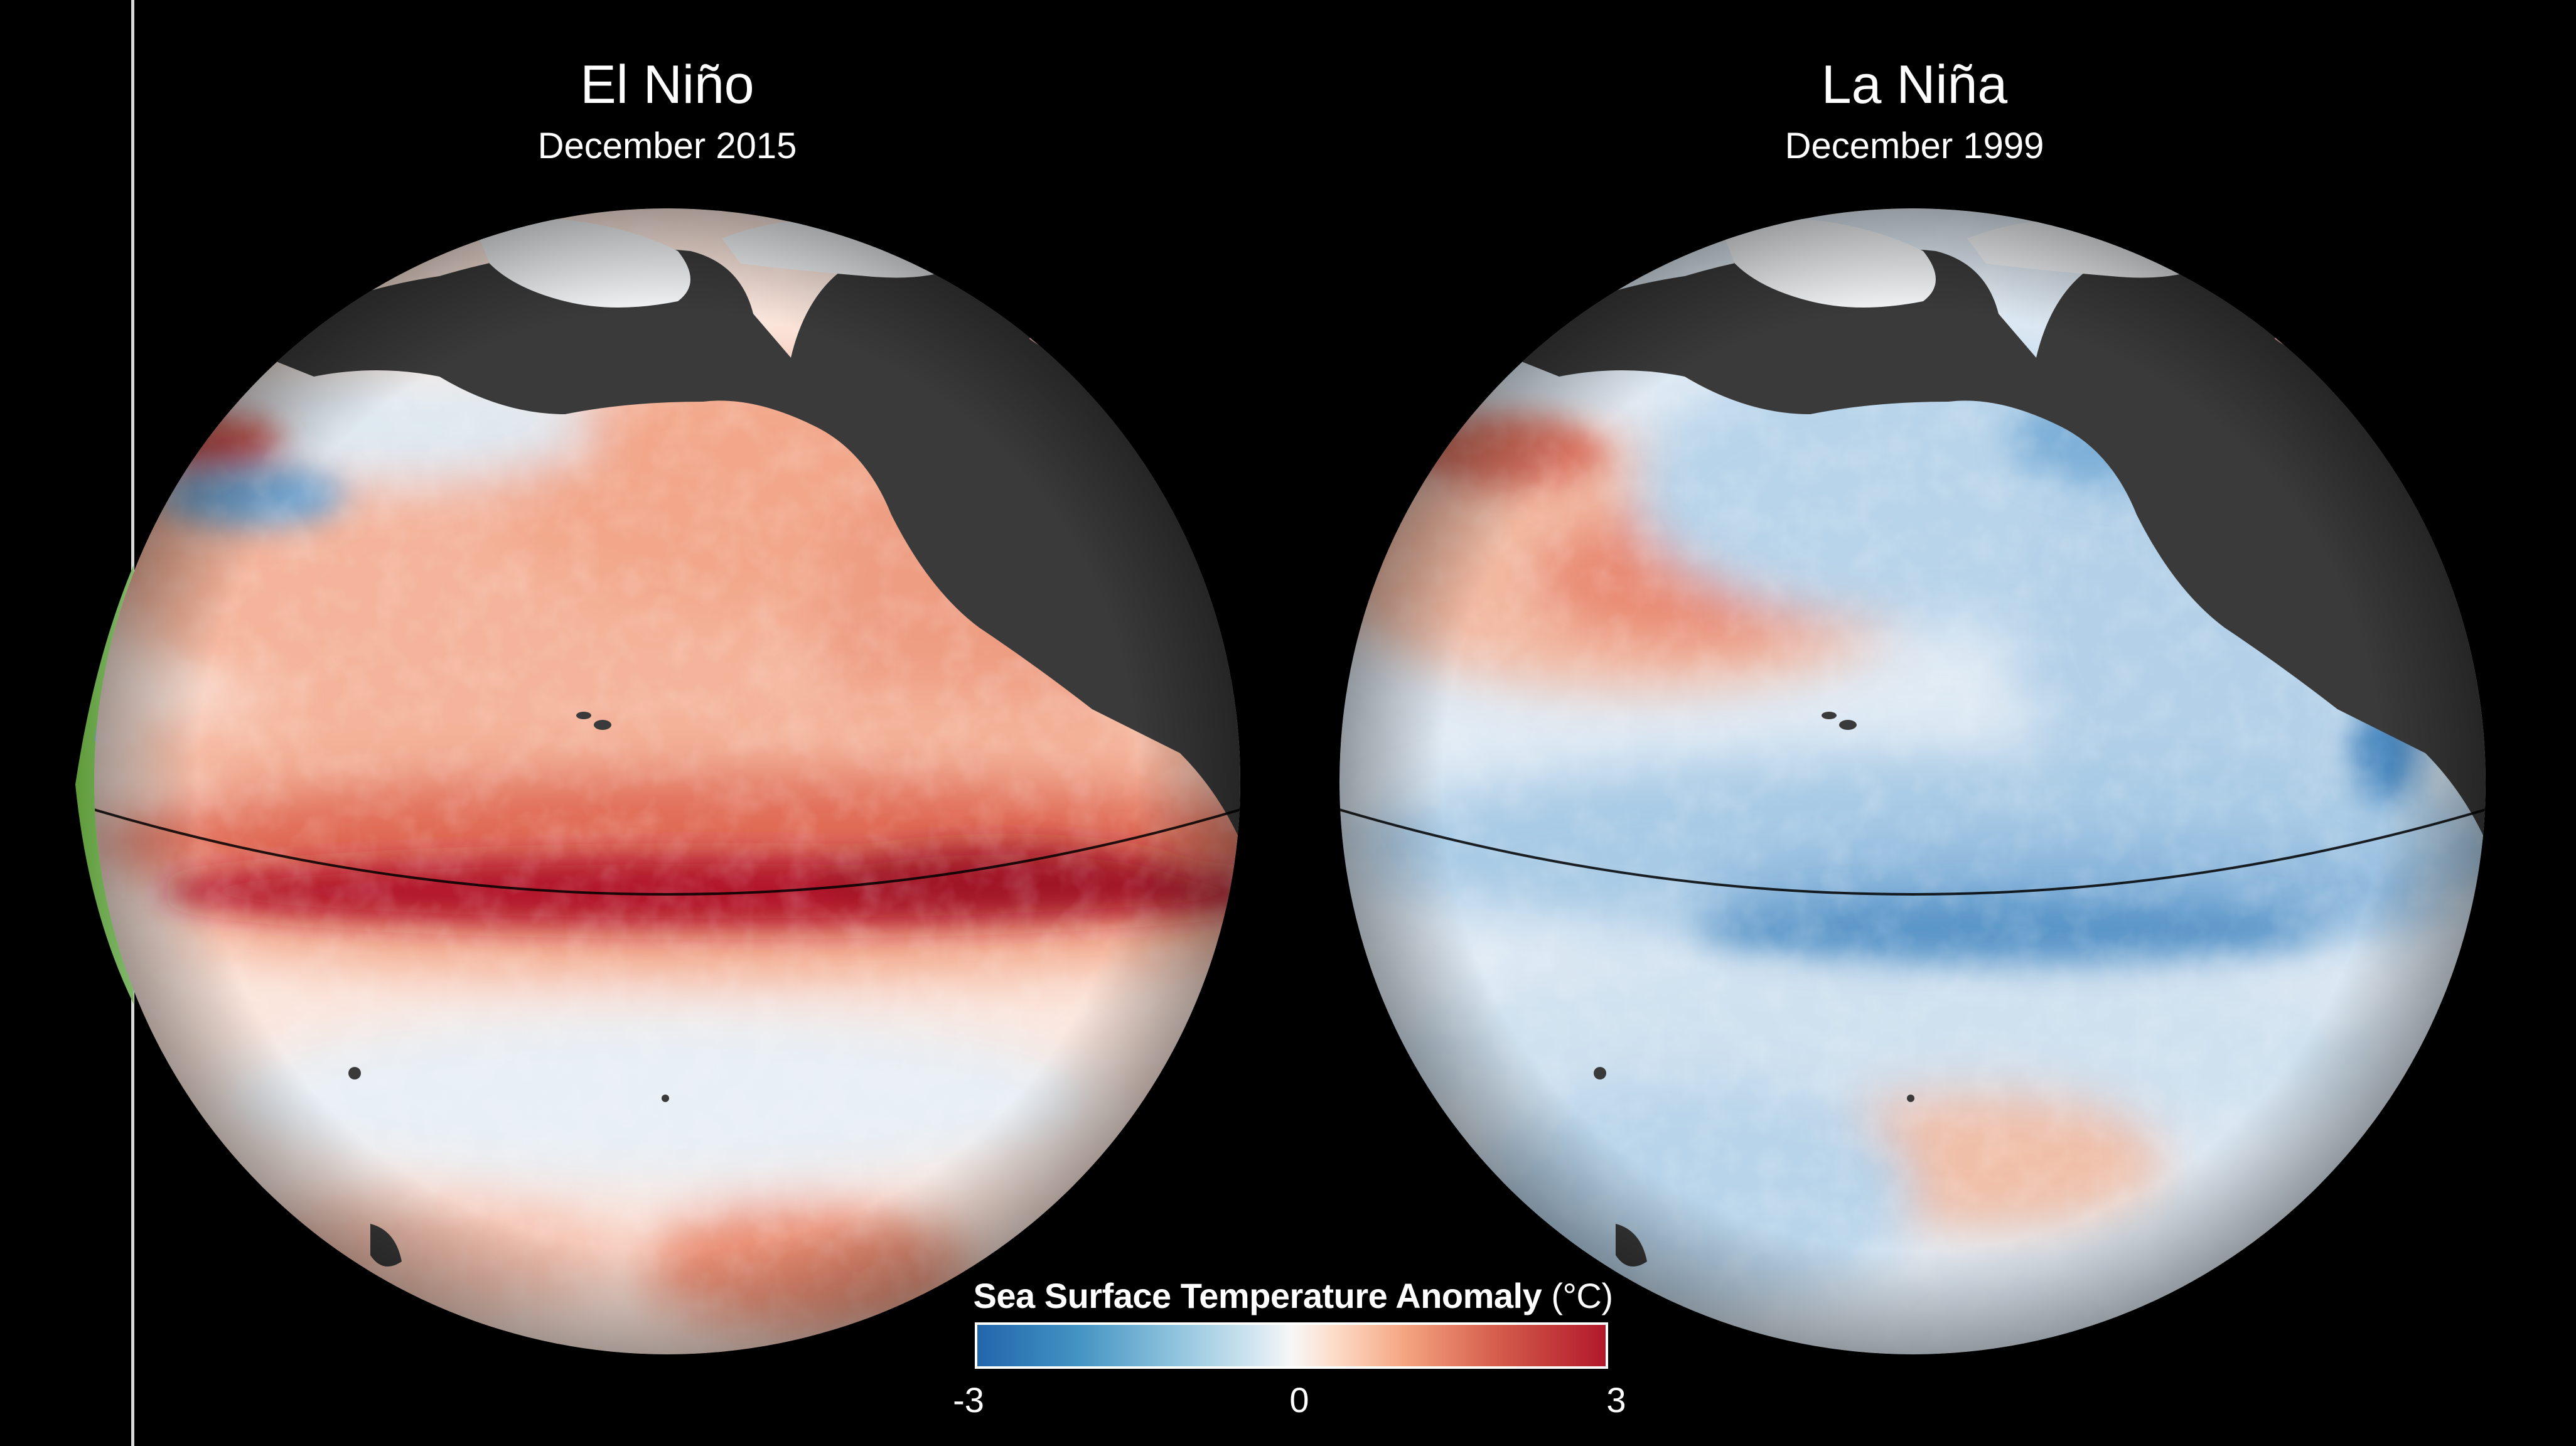 The image size is (2576, 1446). Describe the element at coordinates (667, 146) in the screenshot. I see `el-nino-date: December 2015` at that location.